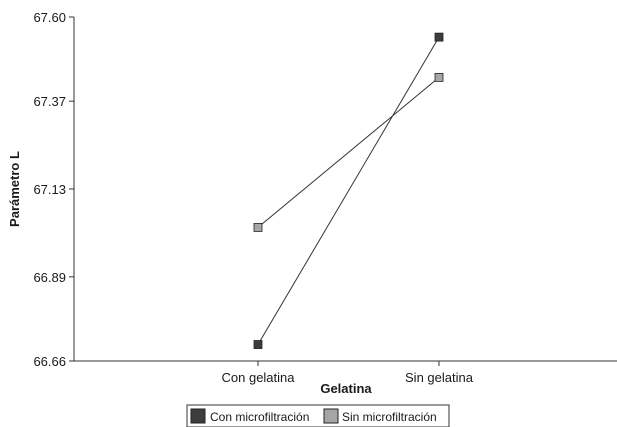  What do you see at coordinates (49, 189) in the screenshot?
I see `y-tick-label: 67.13` at bounding box center [49, 189].